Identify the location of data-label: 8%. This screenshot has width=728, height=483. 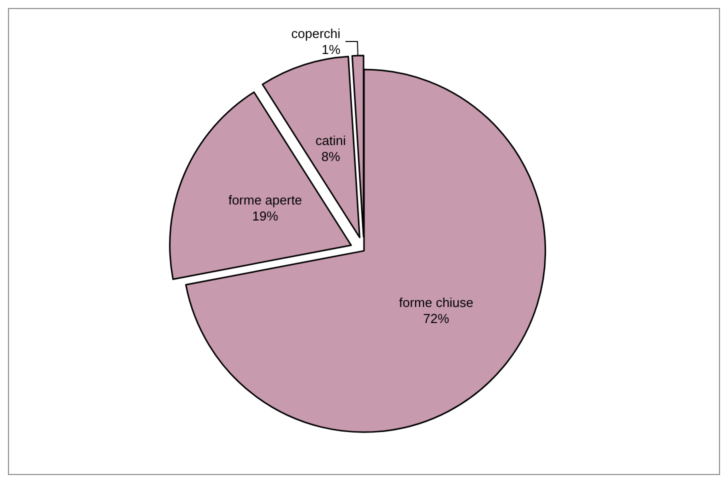
(331, 156).